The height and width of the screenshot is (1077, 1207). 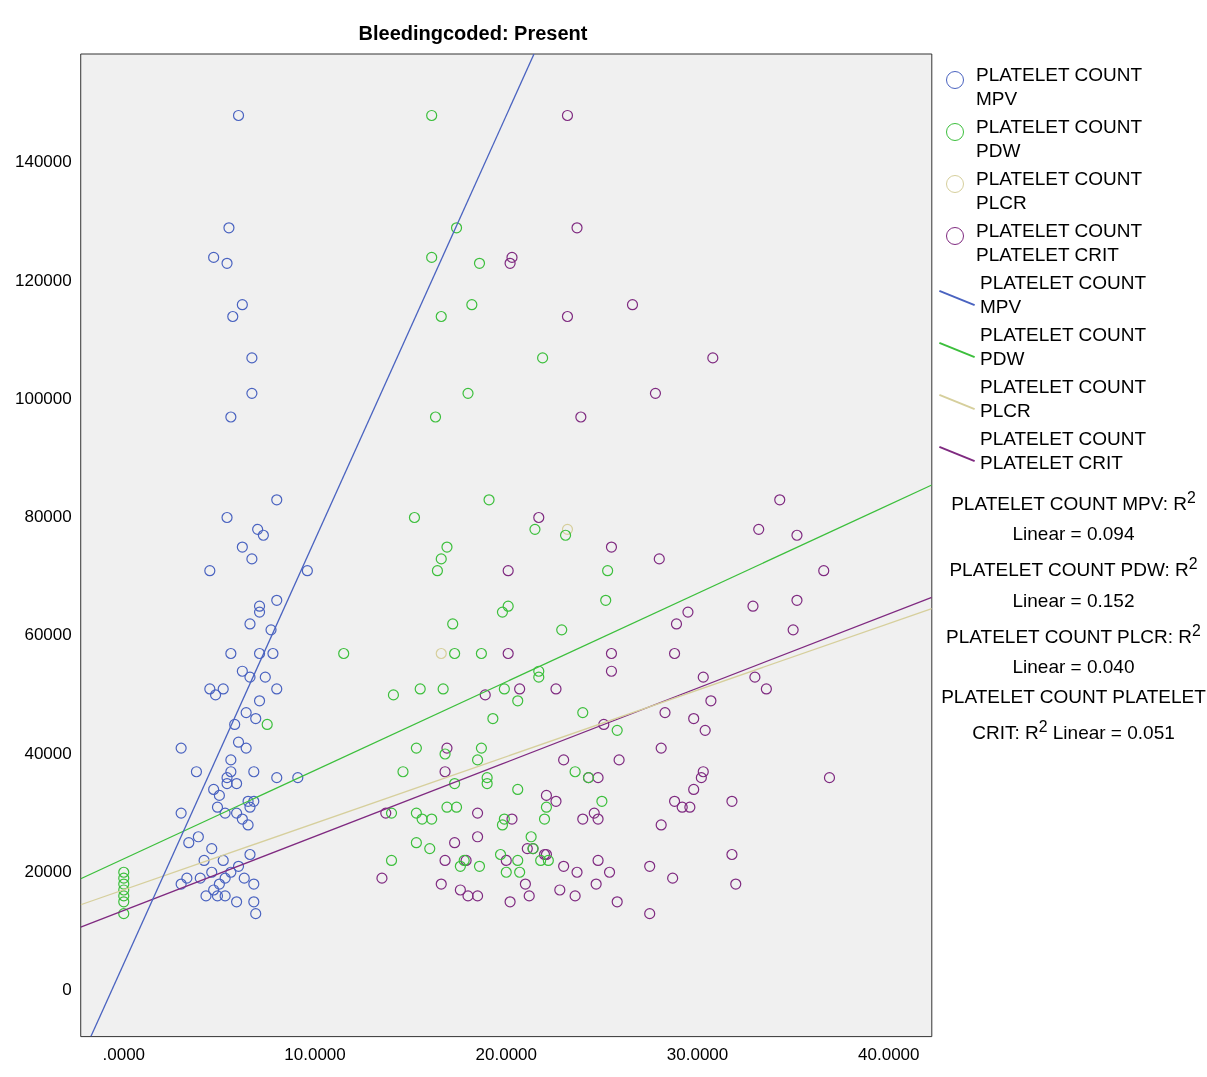 What do you see at coordinates (43, 398) in the screenshot?
I see `y-tick-label: 100000` at bounding box center [43, 398].